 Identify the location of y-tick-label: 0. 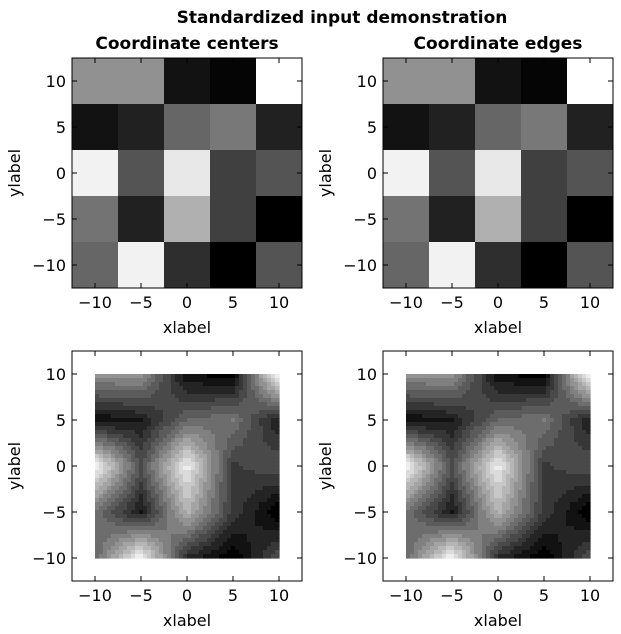
(372, 173).